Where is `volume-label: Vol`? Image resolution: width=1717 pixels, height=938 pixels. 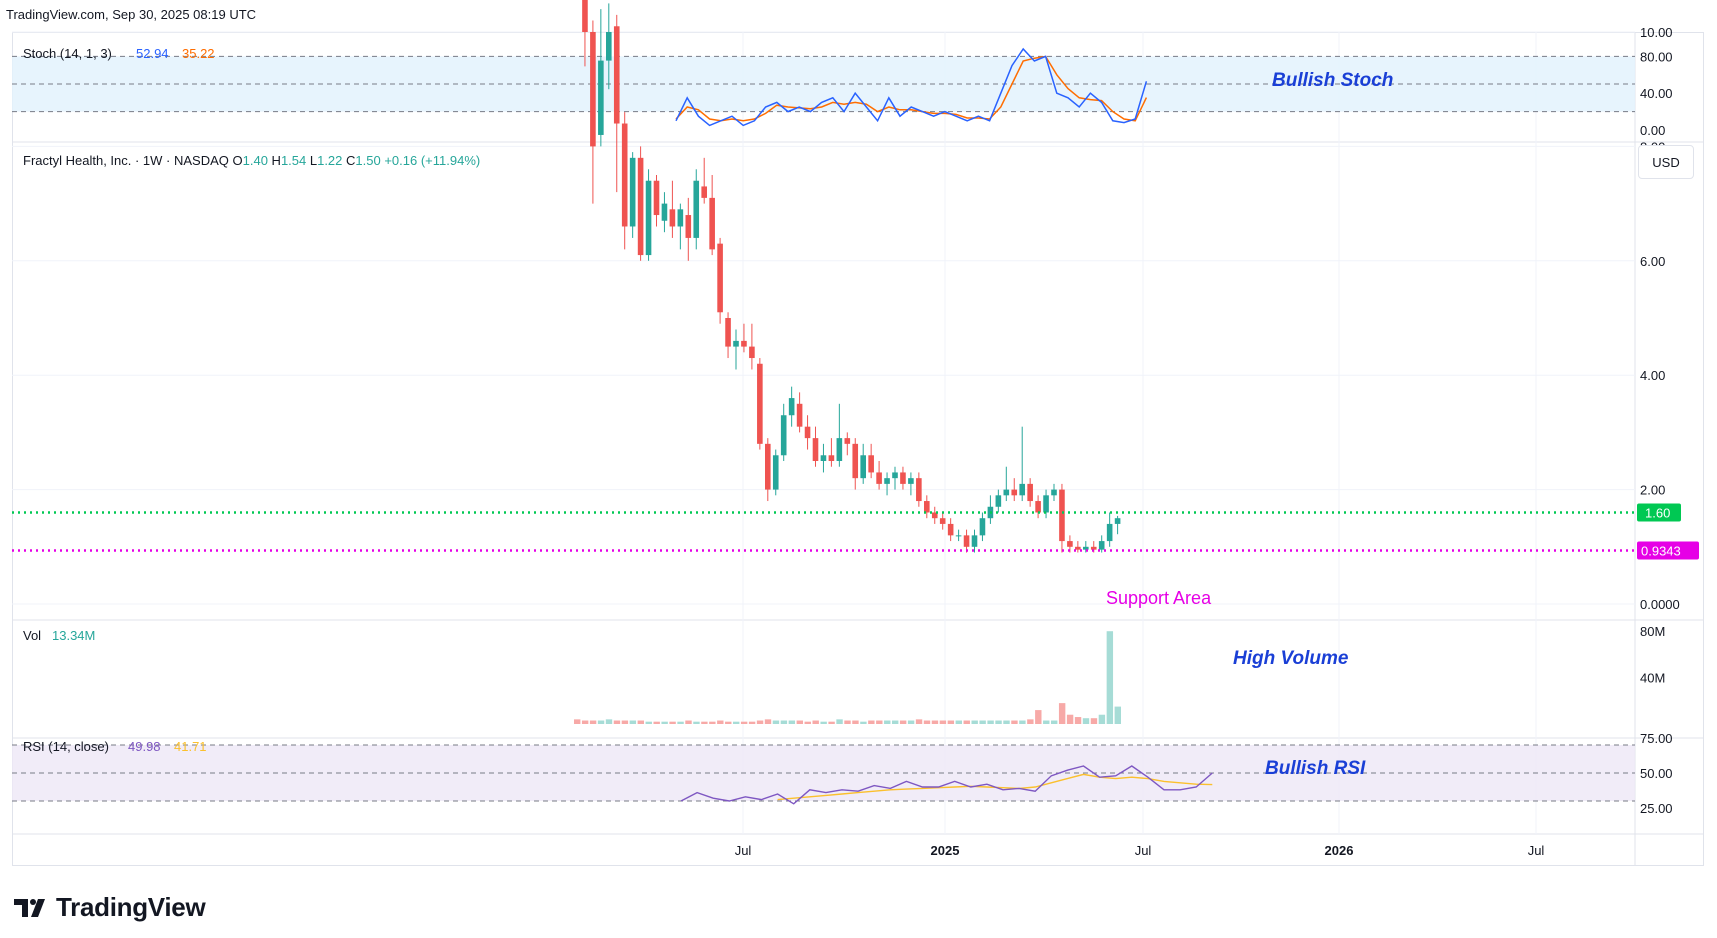
volume-label: Vol is located at coordinates (32, 635).